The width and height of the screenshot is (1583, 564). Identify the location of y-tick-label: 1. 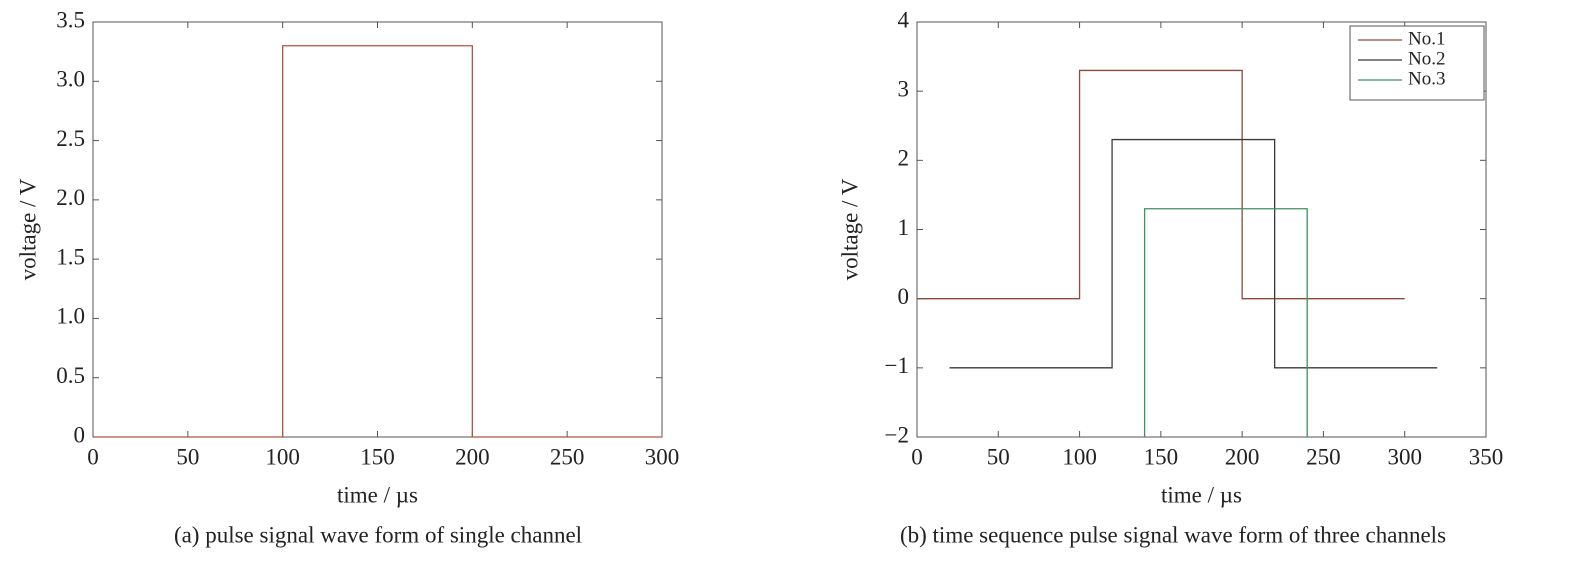
(904, 227).